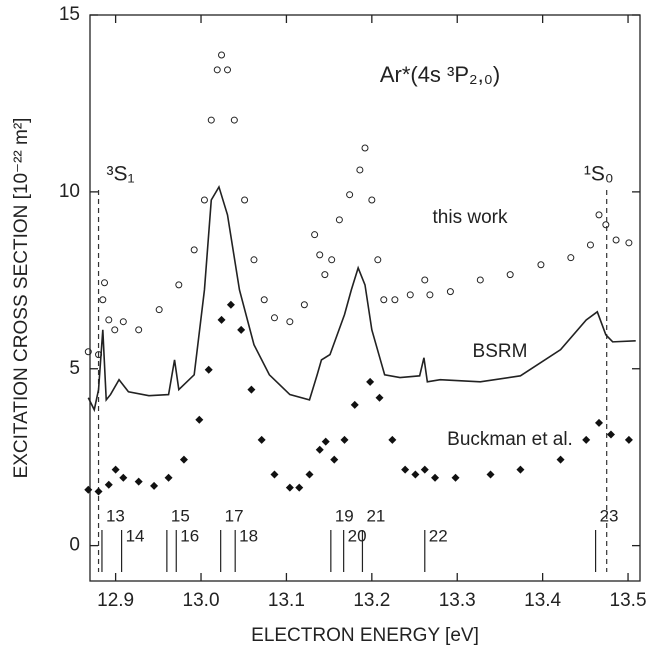  What do you see at coordinates (69, 191) in the screenshot?
I see `y-tick-label: 10` at bounding box center [69, 191].